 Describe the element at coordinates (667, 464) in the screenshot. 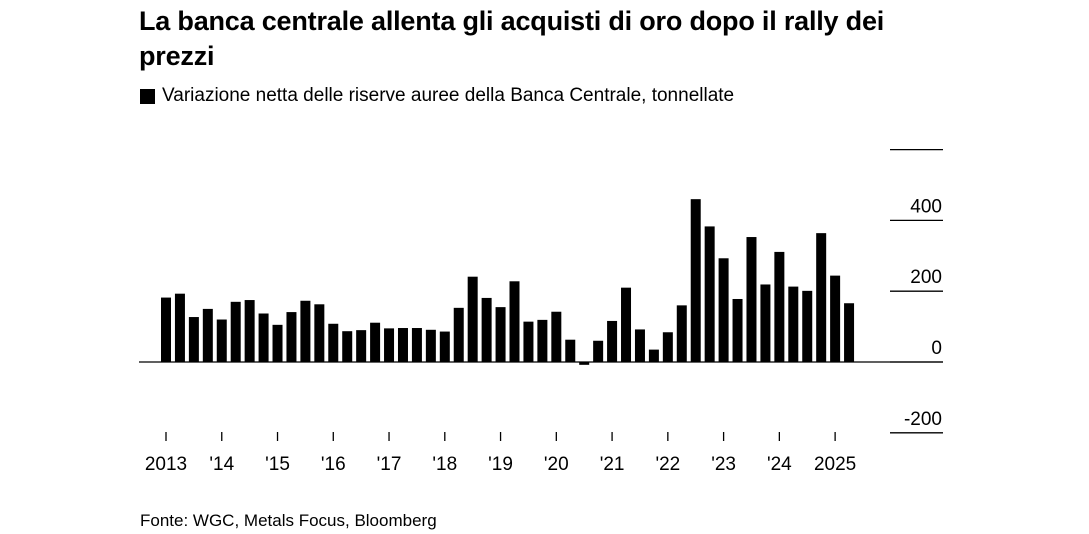

I see `x-tick-label: '22` at that location.